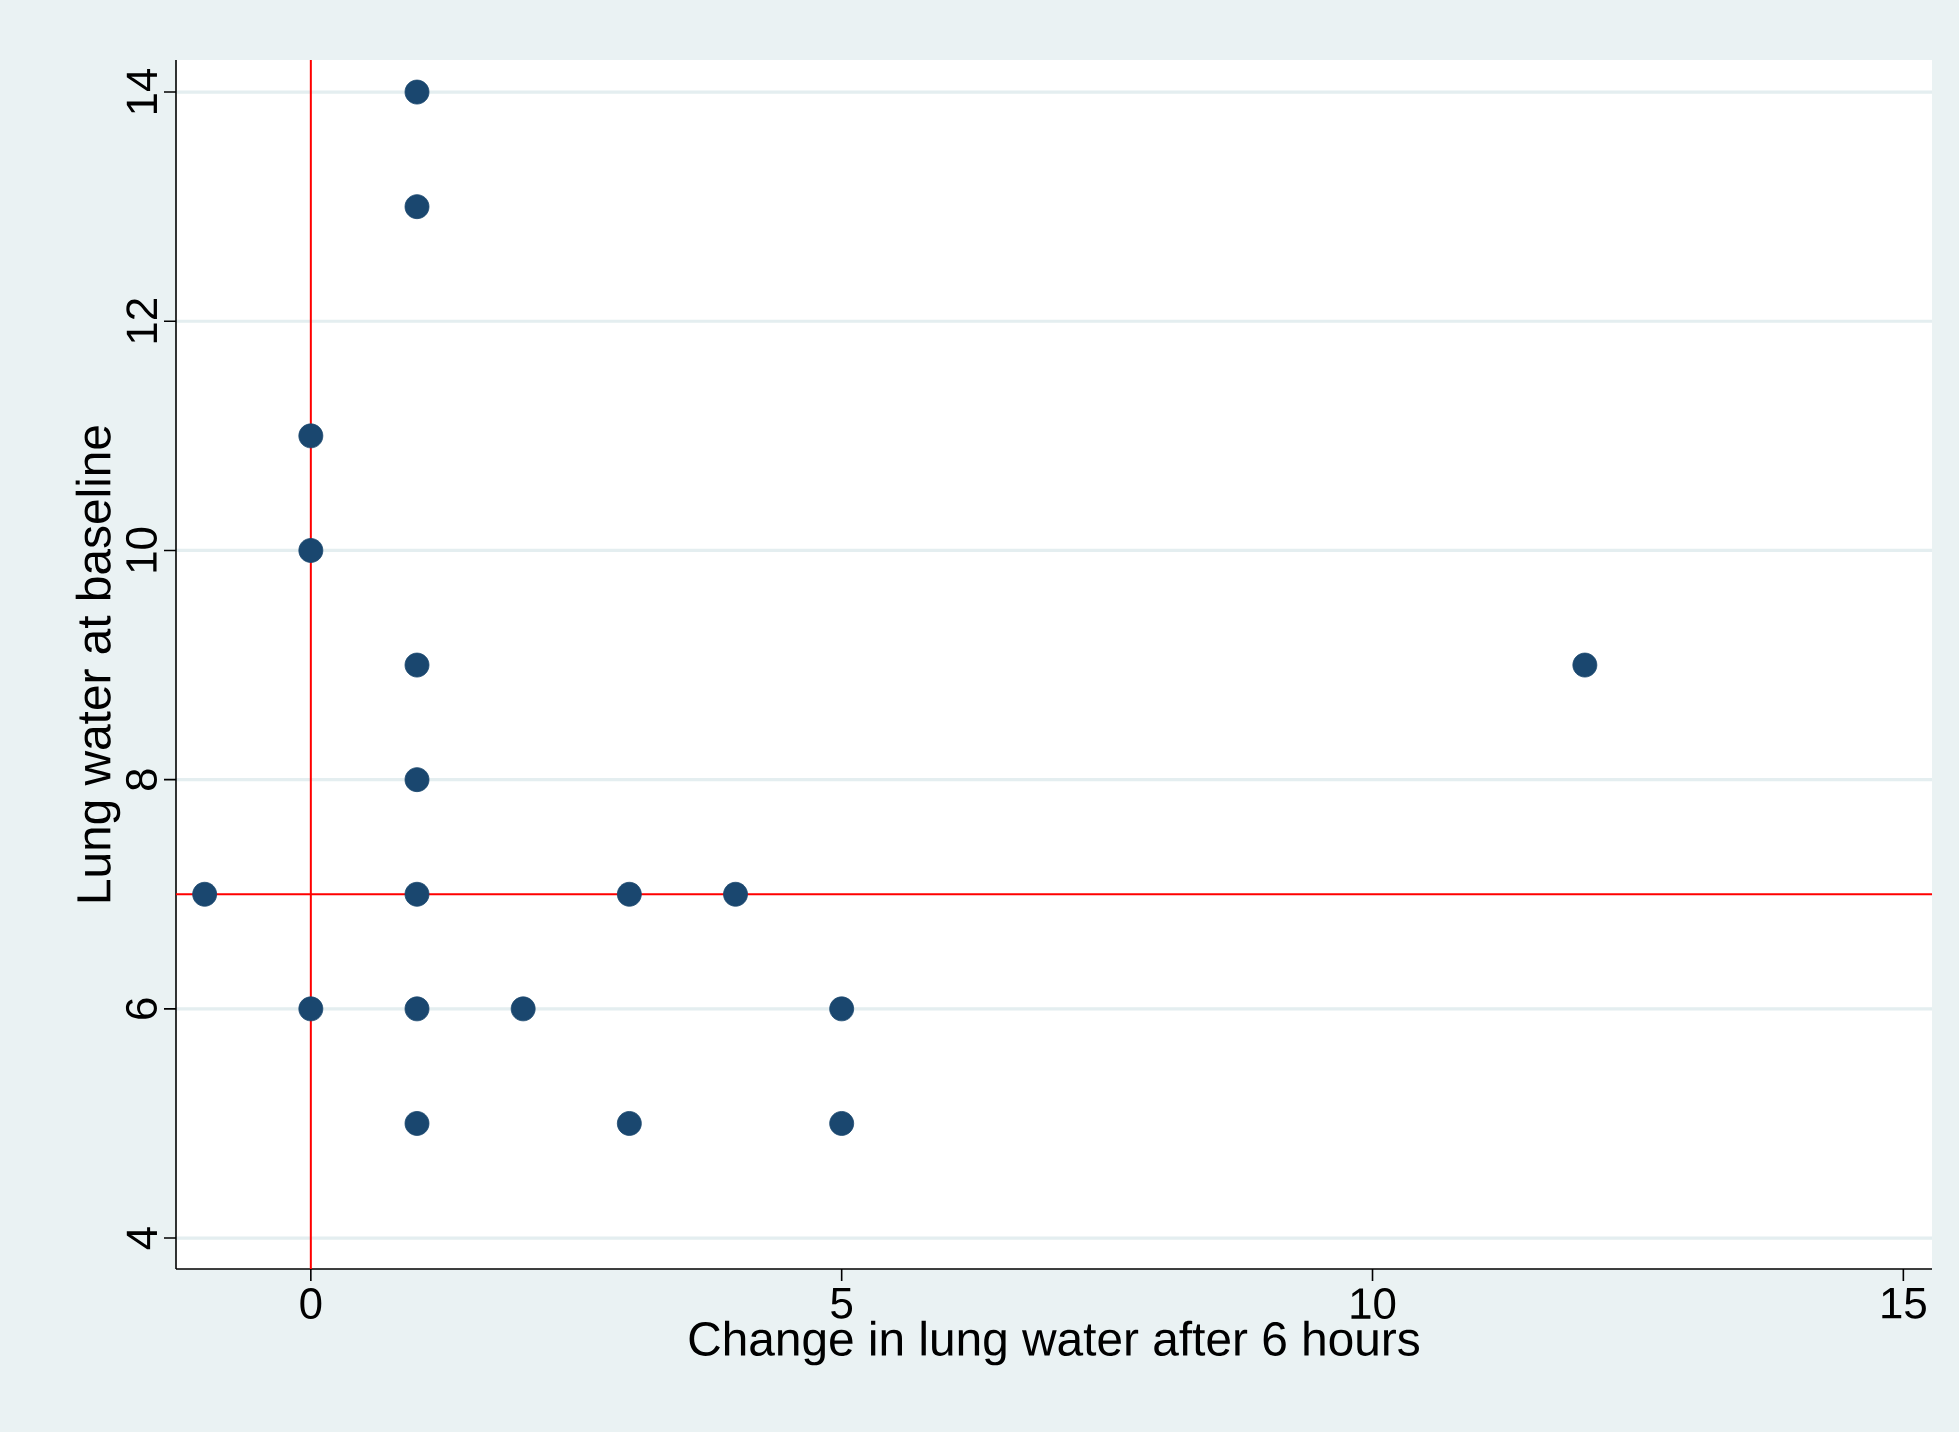 The image size is (1959, 1432). I want to click on x-tick-label: 15, so click(1904, 1303).